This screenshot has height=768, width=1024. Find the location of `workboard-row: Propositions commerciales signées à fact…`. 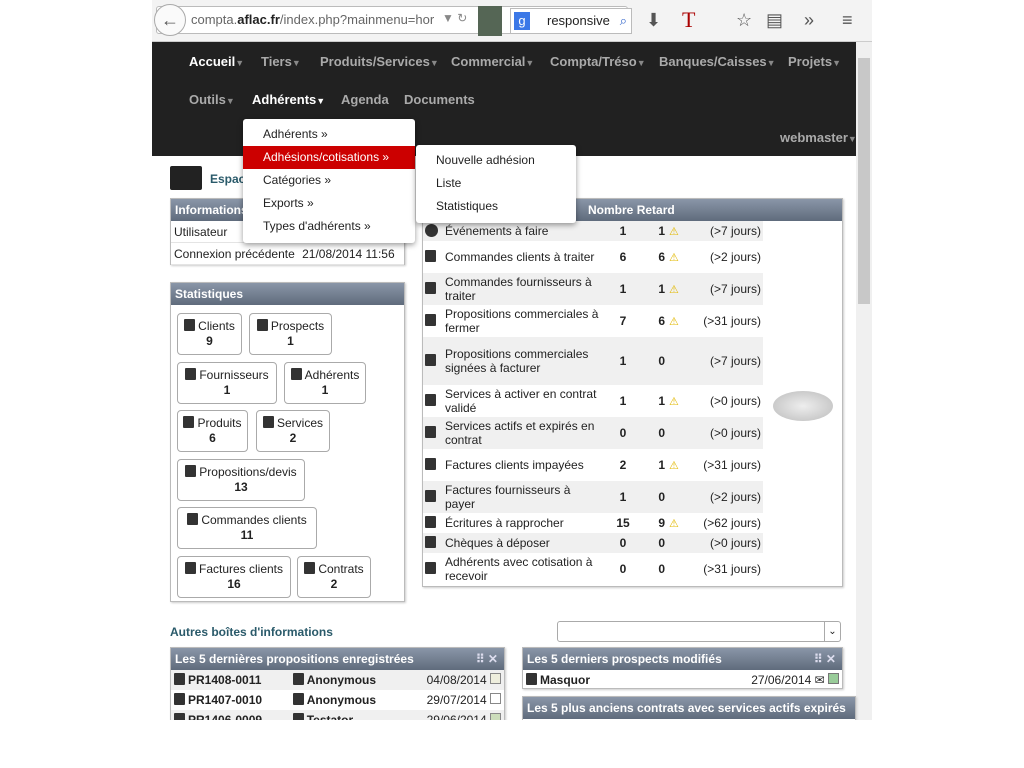

workboard-row: Propositions commerciales signées à fact… is located at coordinates (593, 361).